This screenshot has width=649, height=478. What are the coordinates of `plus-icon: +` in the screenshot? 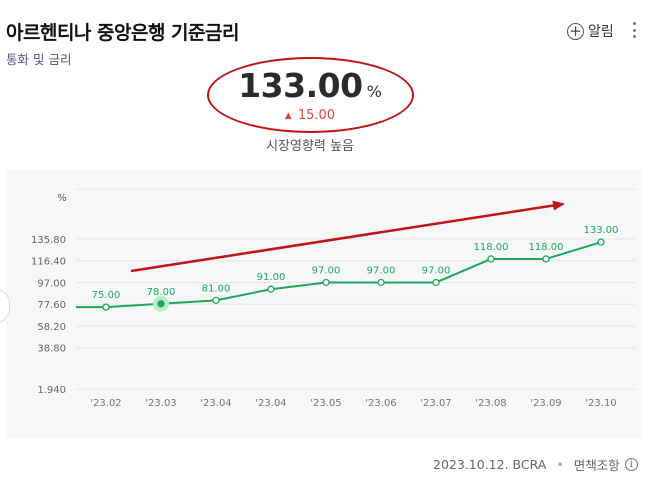 It's located at (575, 31).